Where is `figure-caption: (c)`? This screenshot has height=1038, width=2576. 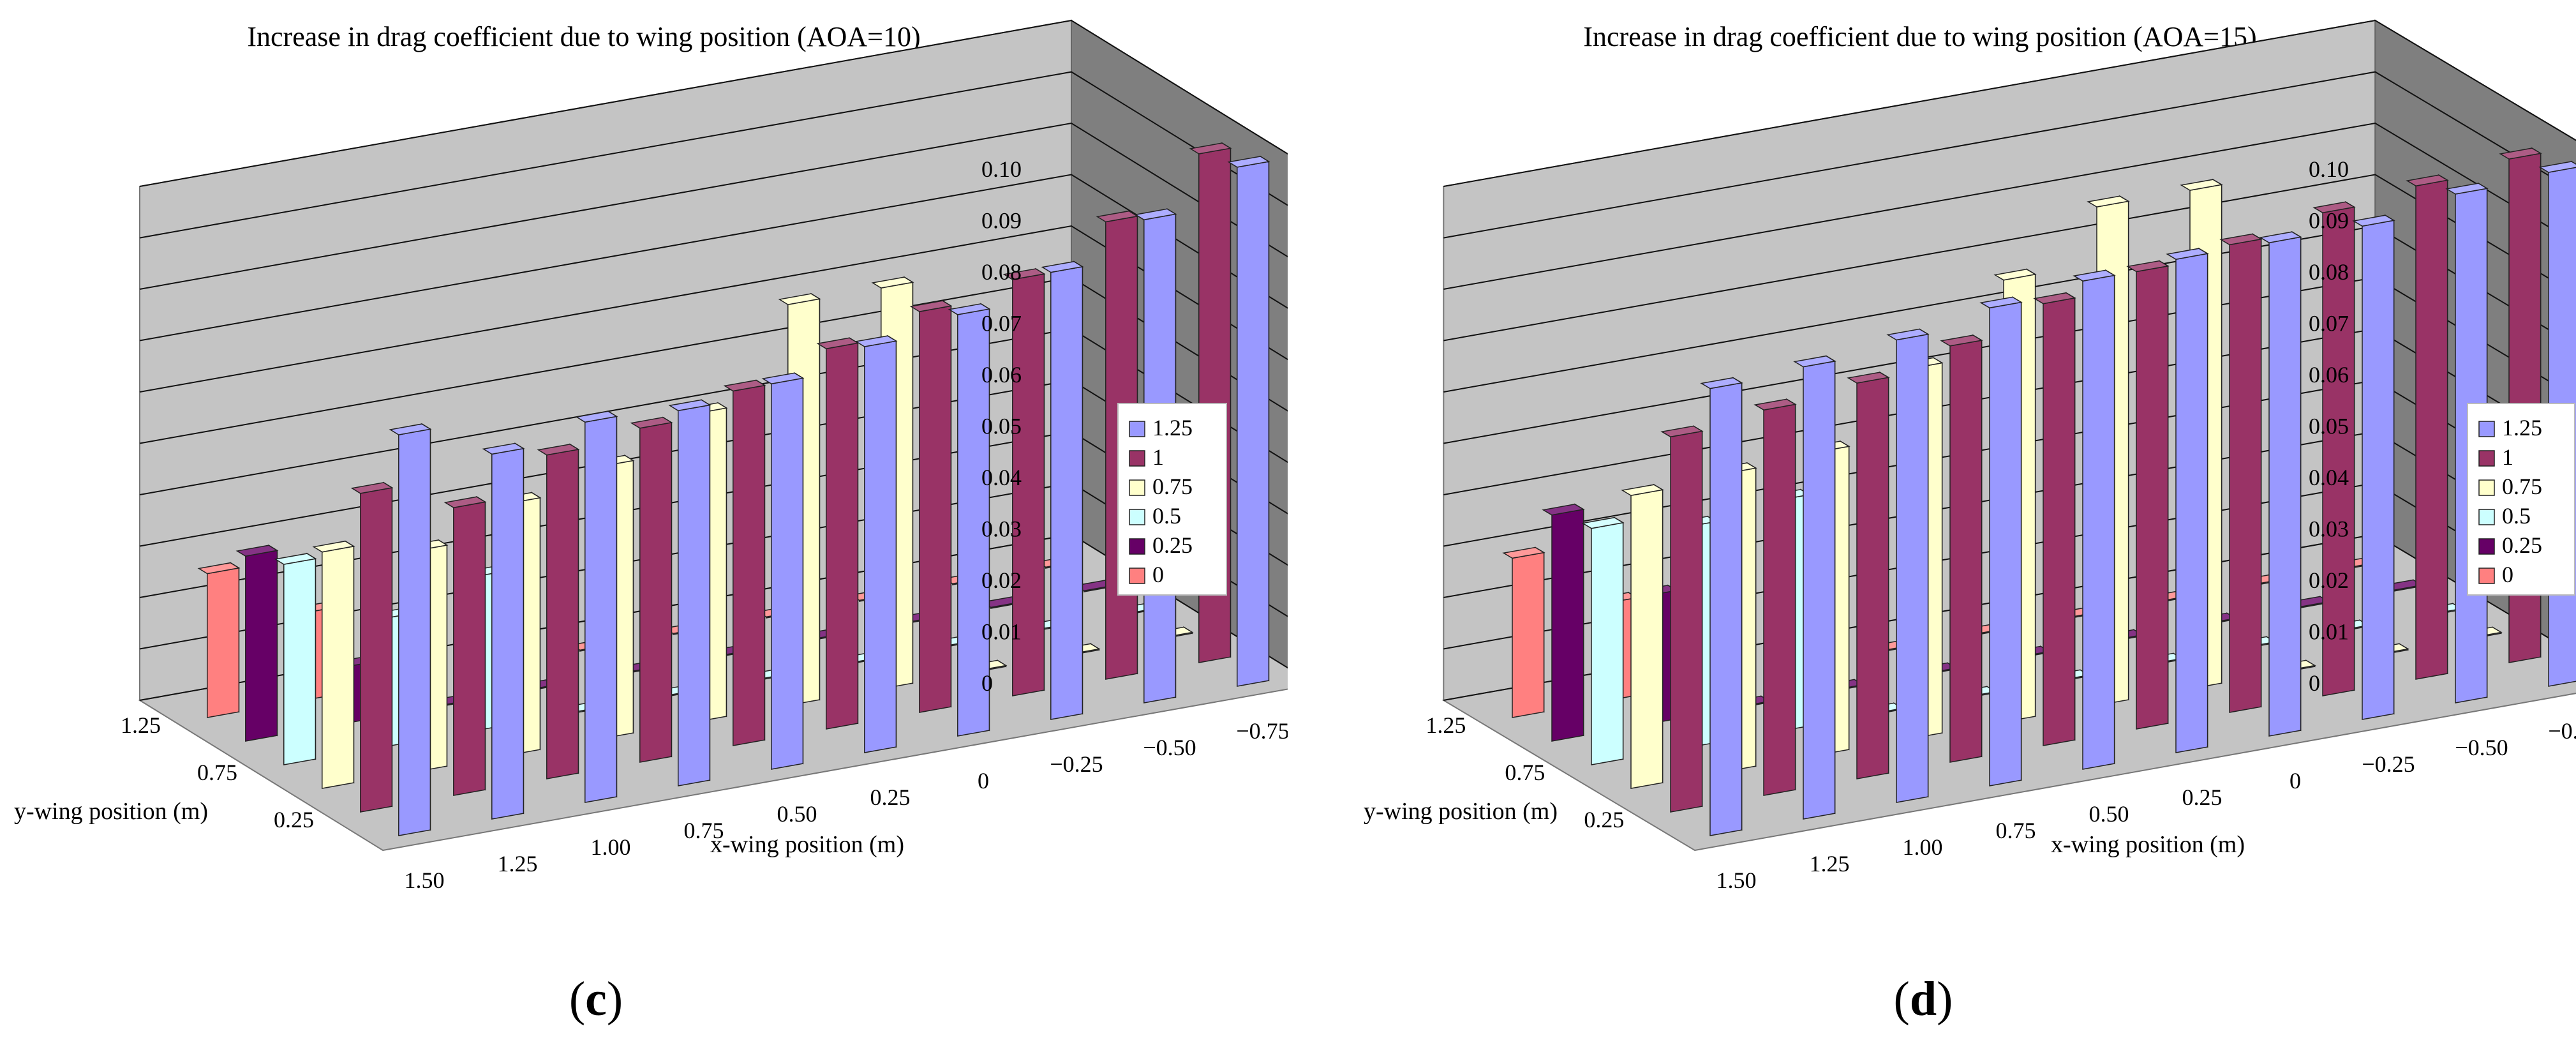
figure-caption: (c) is located at coordinates (596, 999).